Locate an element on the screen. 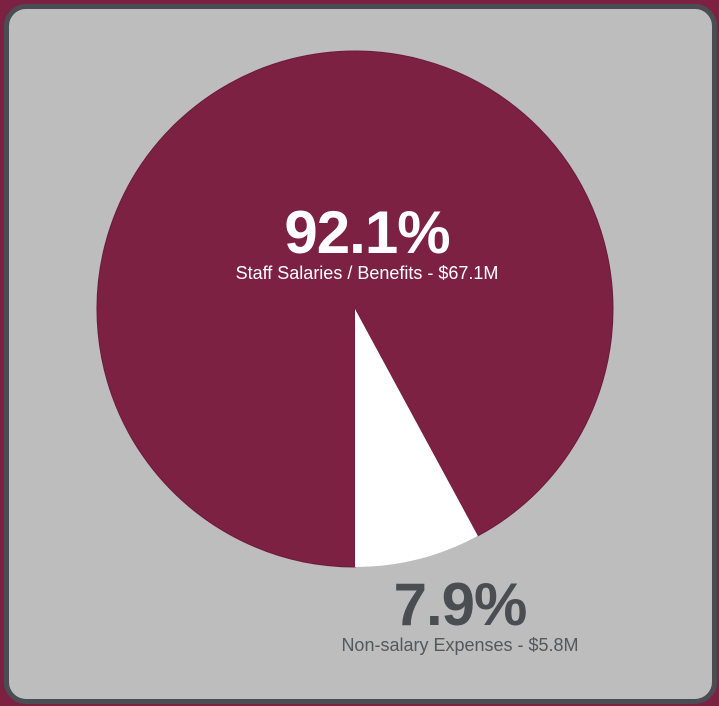  slice-label-staff: 92.1% Staff Salaries / Benefits - $67.1M is located at coordinates (367, 241).